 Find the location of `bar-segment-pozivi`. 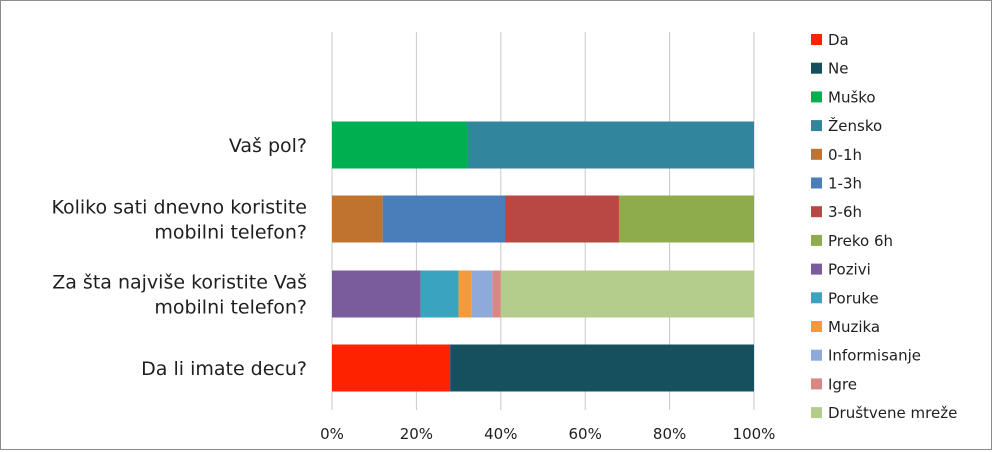

bar-segment-pozivi is located at coordinates (376, 294).